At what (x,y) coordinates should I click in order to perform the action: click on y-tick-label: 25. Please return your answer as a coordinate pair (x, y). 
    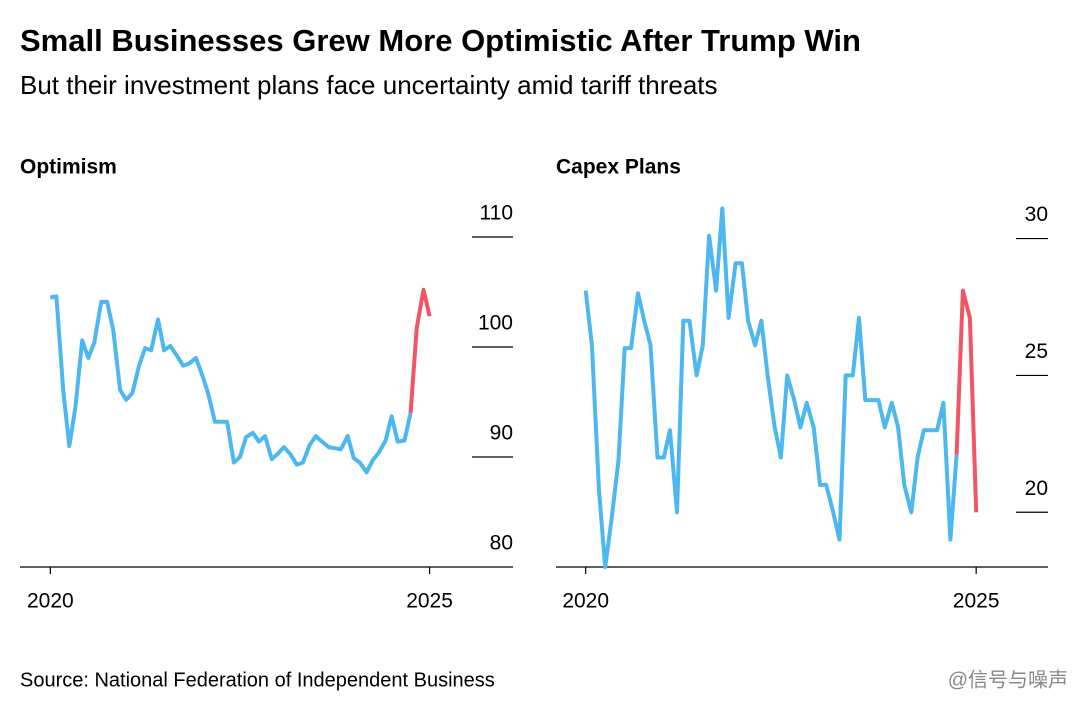
    Looking at the image, I should click on (1036, 351).